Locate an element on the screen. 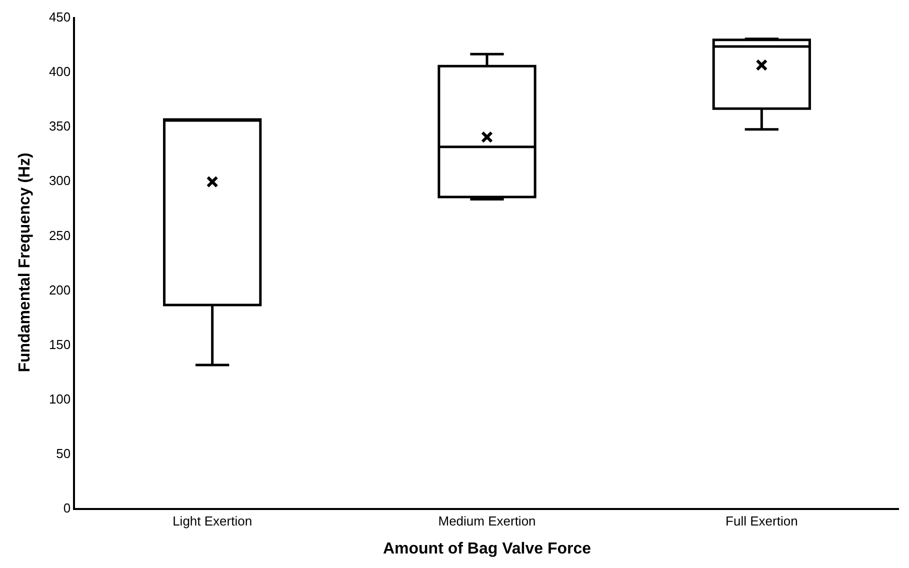 The image size is (909, 568). y-axis-title: Fundamental Frequency (Hz) is located at coordinates (25, 262).